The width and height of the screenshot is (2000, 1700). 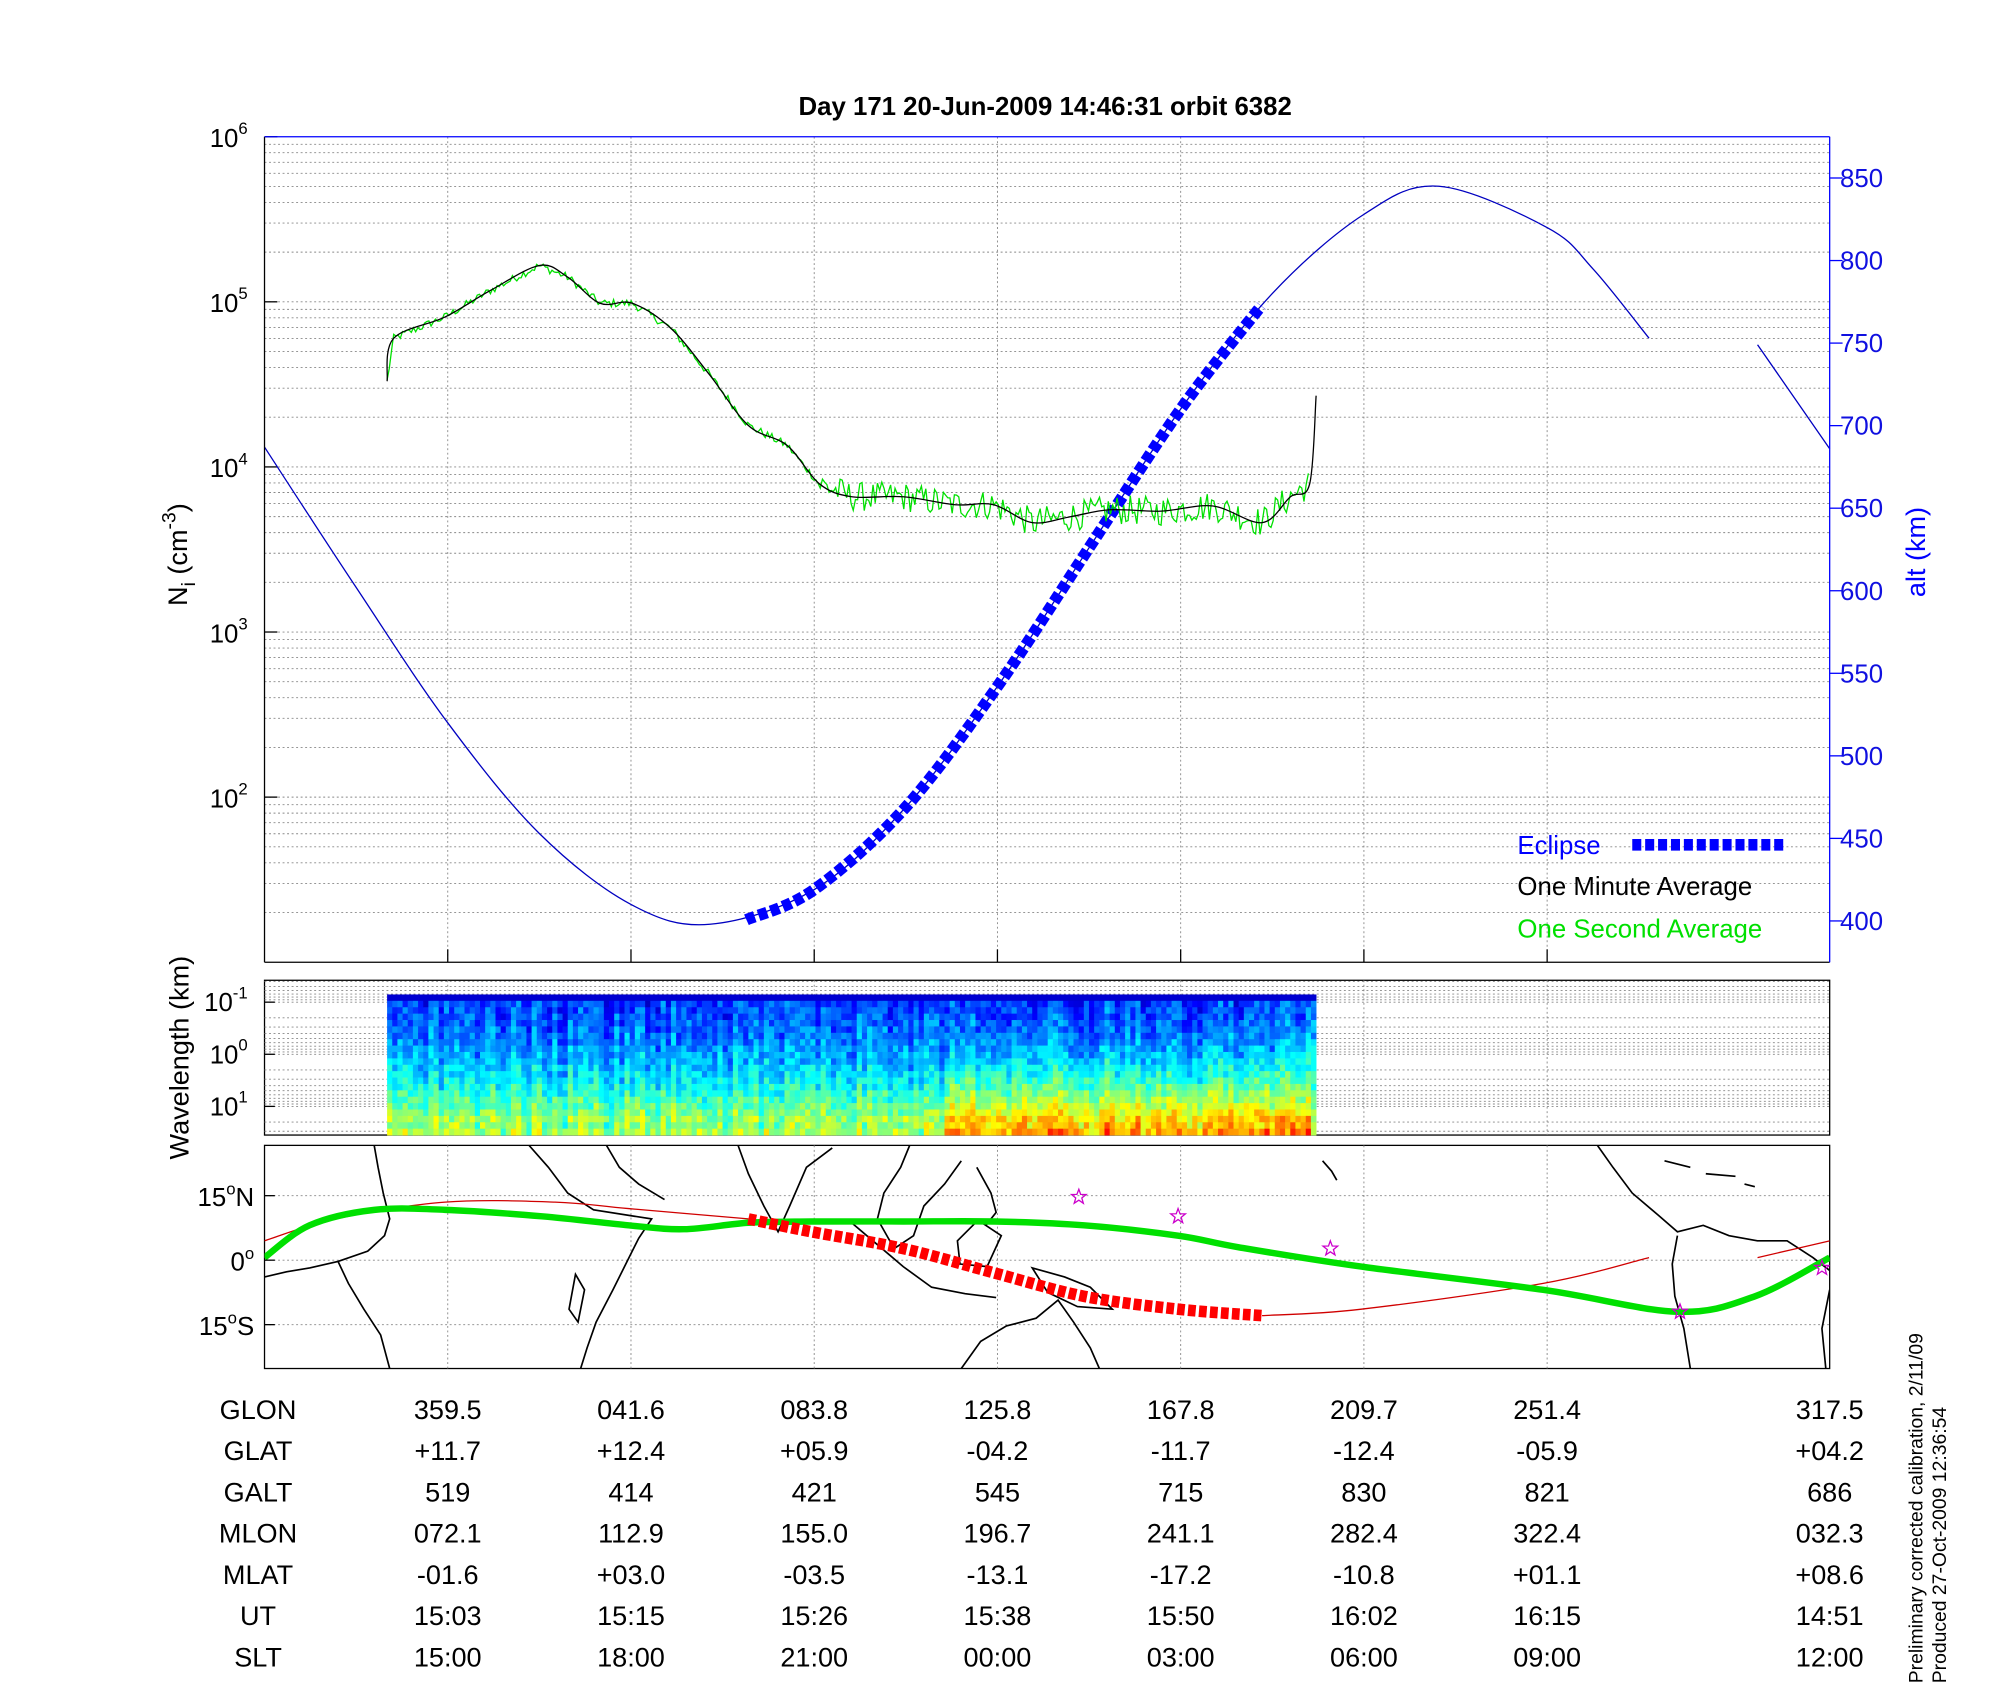 What do you see at coordinates (1330, 1247) in the screenshot?
I see `star-marker` at bounding box center [1330, 1247].